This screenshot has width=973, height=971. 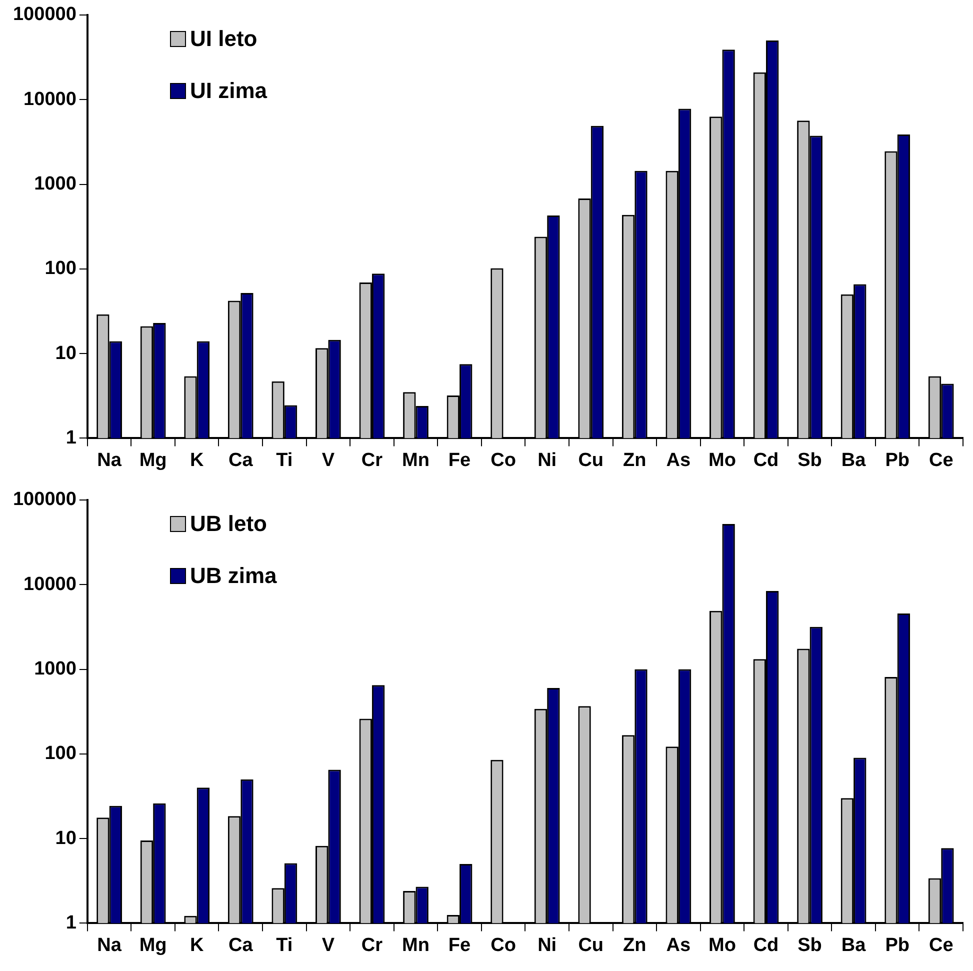 What do you see at coordinates (229, 91) in the screenshot?
I see `legend-label: UI zima` at bounding box center [229, 91].